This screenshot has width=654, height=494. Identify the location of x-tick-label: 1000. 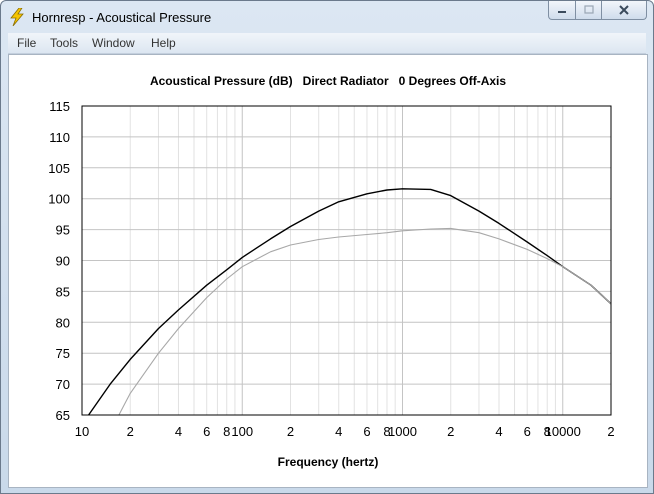
(402, 431).